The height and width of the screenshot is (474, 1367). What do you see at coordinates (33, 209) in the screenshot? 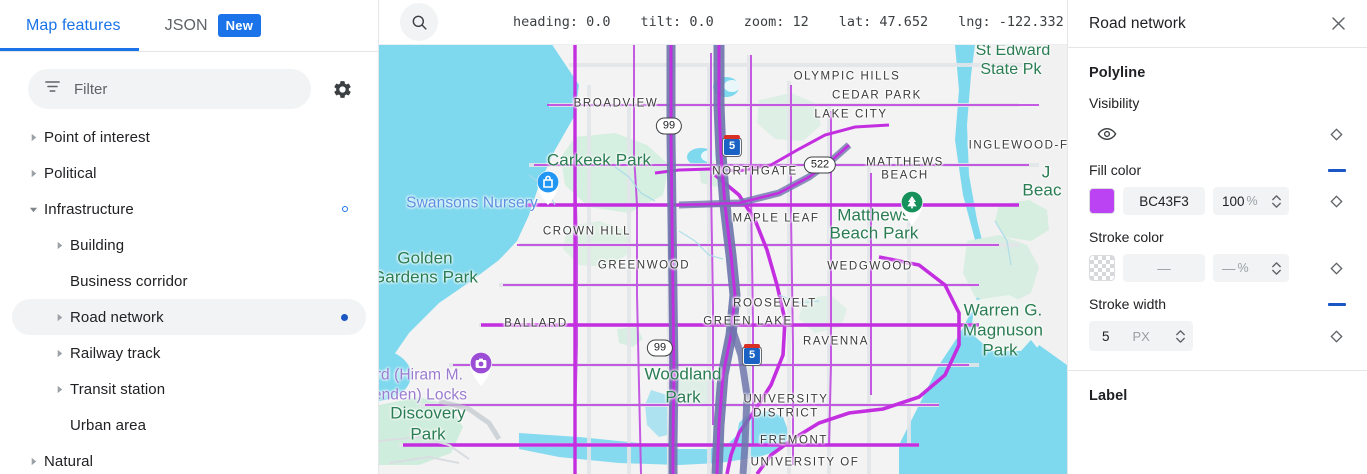
I see `chevron-down-icon` at bounding box center [33, 209].